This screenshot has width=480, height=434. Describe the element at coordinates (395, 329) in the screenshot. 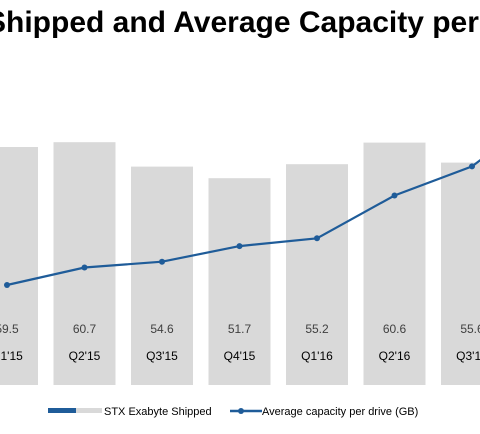

I see `bar-value-label: 60.6` at that location.